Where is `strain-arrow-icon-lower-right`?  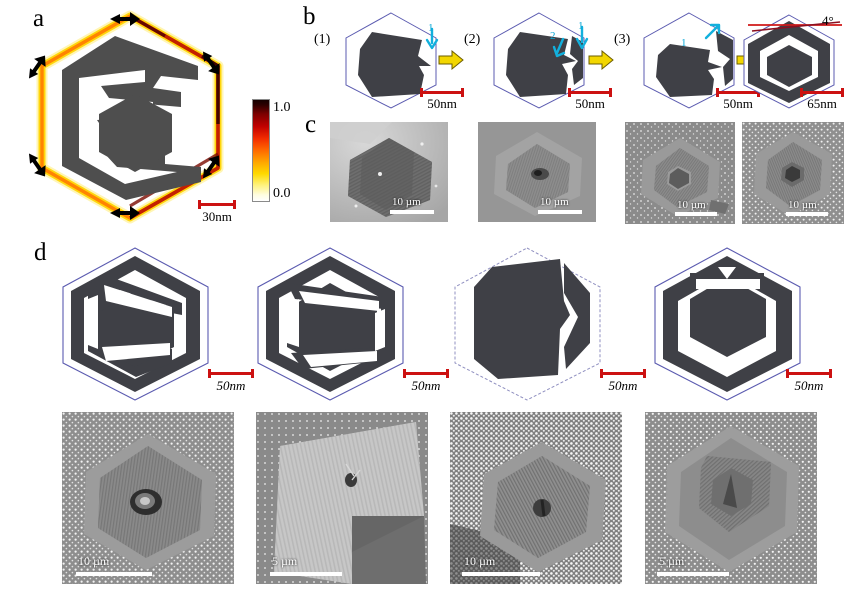 strain-arrow-icon-lower-right is located at coordinates (211, 167).